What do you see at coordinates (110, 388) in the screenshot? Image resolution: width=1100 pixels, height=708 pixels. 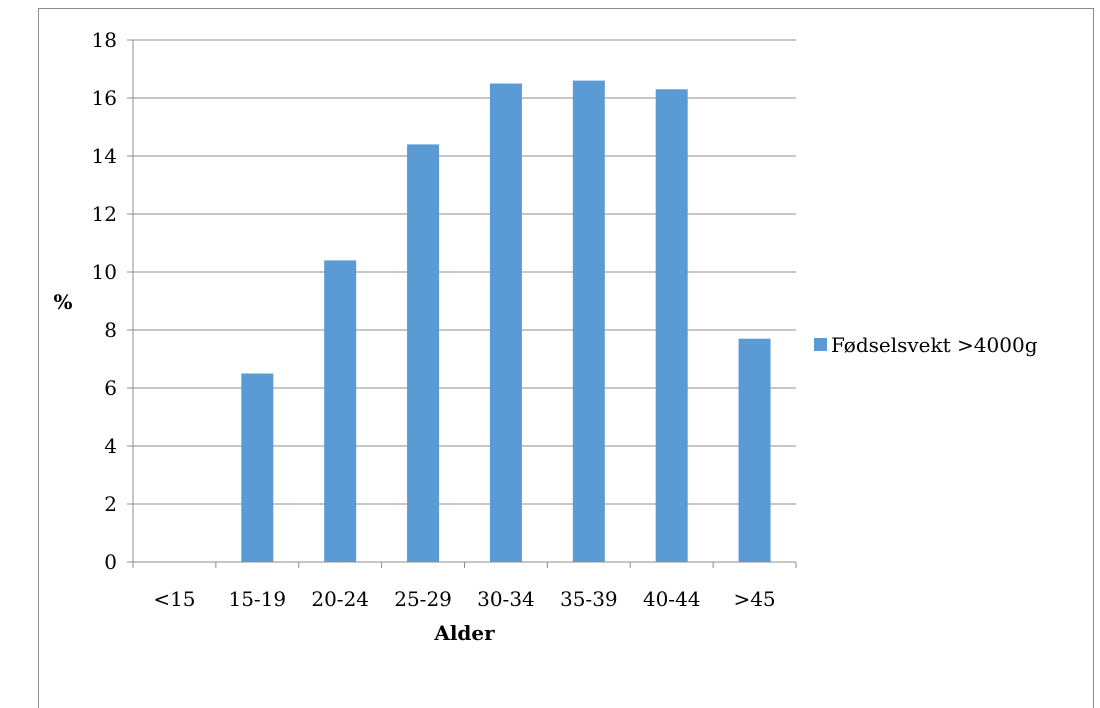 I see `y-tick-label: 6` at bounding box center [110, 388].